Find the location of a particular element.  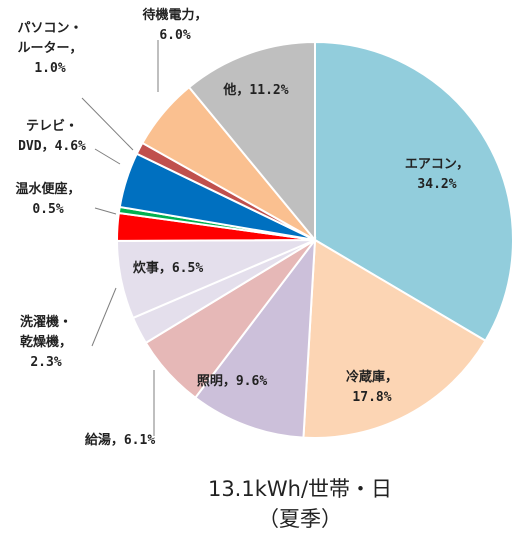

slice-label-line: 2.3% is located at coordinates (45, 362).